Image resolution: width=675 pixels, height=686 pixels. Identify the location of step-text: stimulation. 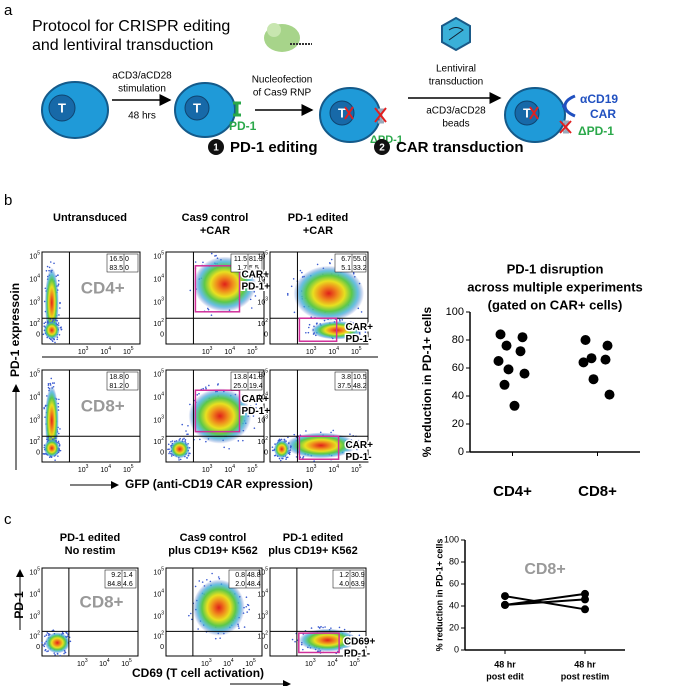
(142, 89).